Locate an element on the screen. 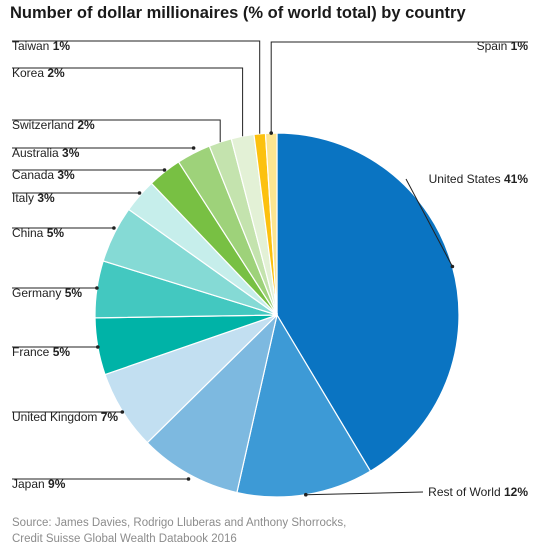 This screenshot has height=547, width=540. slice-label-name-united-kingdom: United Kingdom is located at coordinates (56, 417).